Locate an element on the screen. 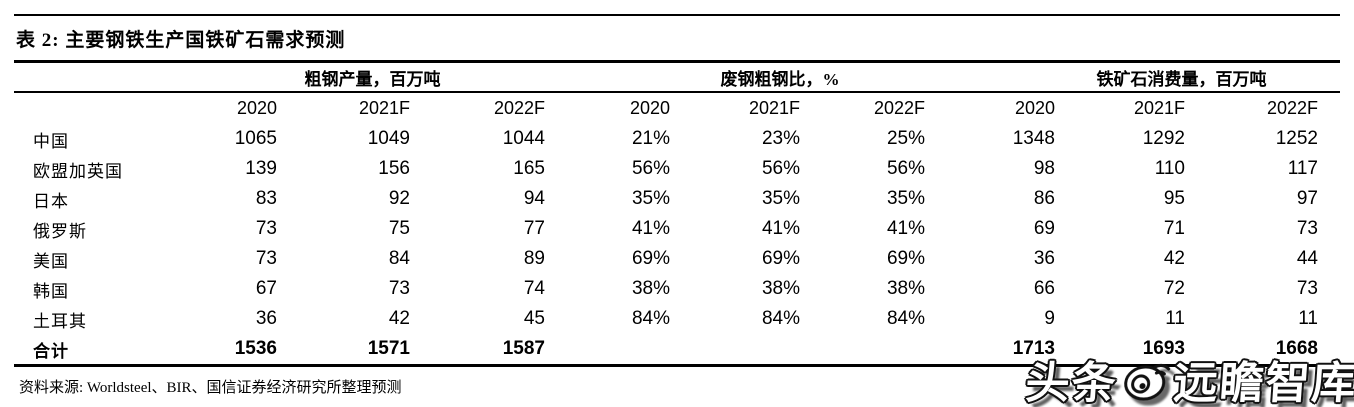  cell-value: 94 is located at coordinates (534, 198).